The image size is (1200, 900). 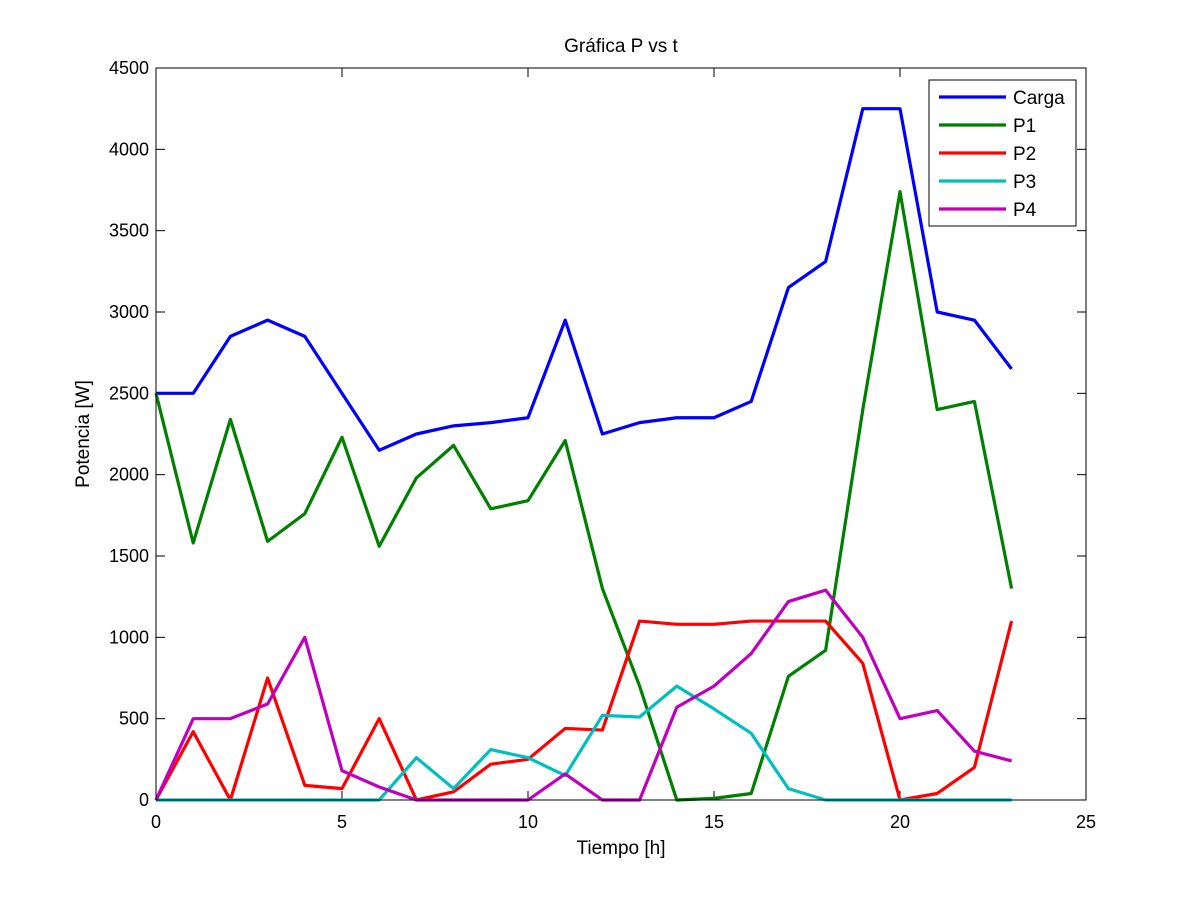 What do you see at coordinates (528, 822) in the screenshot?
I see `x-tick-label: 10` at bounding box center [528, 822].